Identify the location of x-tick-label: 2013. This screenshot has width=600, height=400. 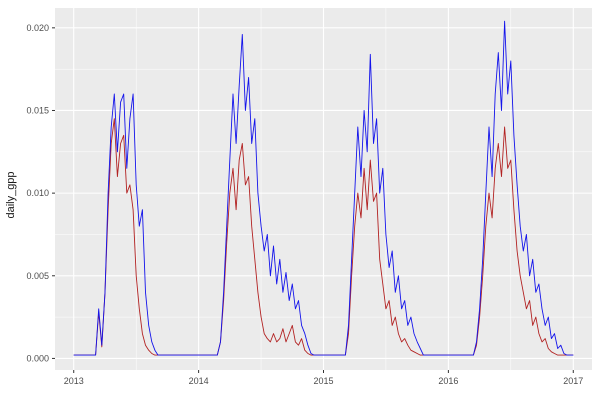
(74, 381).